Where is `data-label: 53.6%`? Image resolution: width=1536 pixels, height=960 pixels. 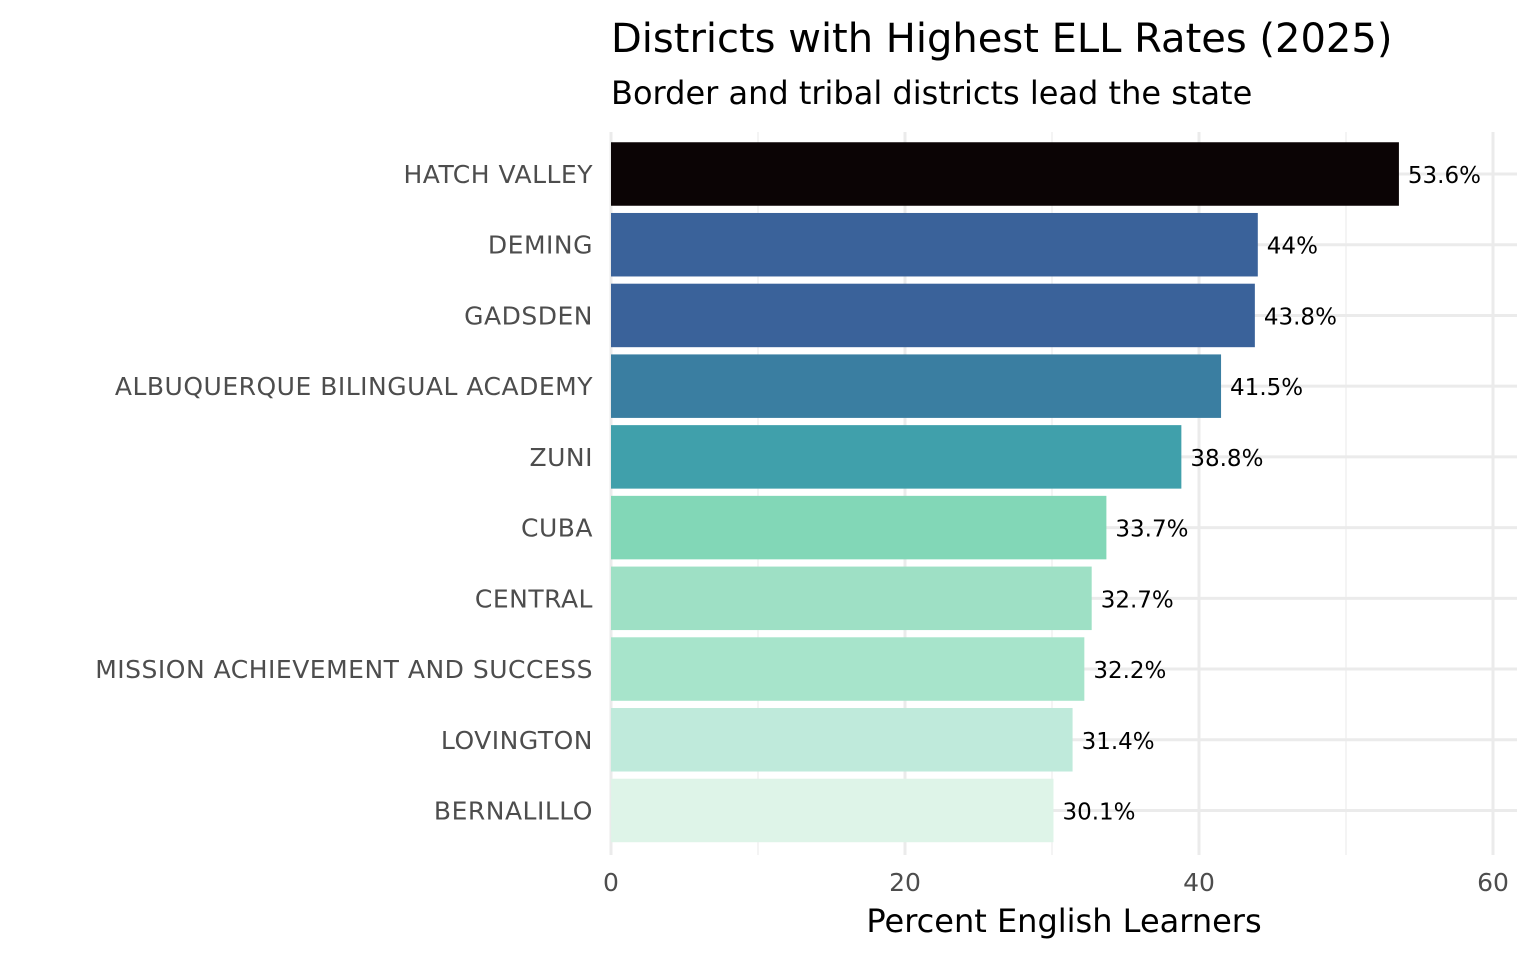 data-label: 53.6% is located at coordinates (1444, 176).